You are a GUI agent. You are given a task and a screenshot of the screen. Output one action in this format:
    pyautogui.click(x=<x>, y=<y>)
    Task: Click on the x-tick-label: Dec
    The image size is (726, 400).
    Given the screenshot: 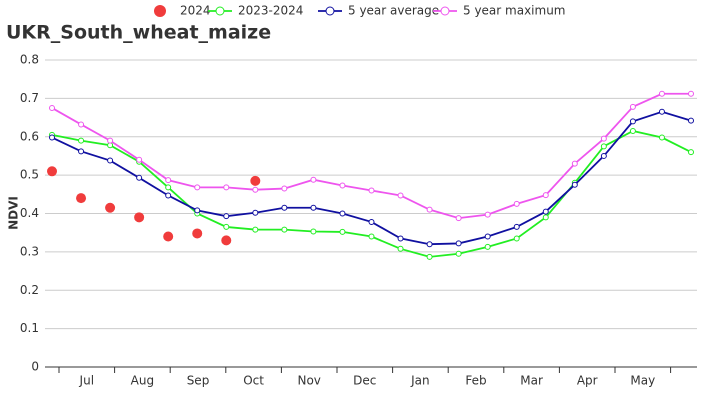 What is the action you would take?
    pyautogui.click(x=364, y=381)
    